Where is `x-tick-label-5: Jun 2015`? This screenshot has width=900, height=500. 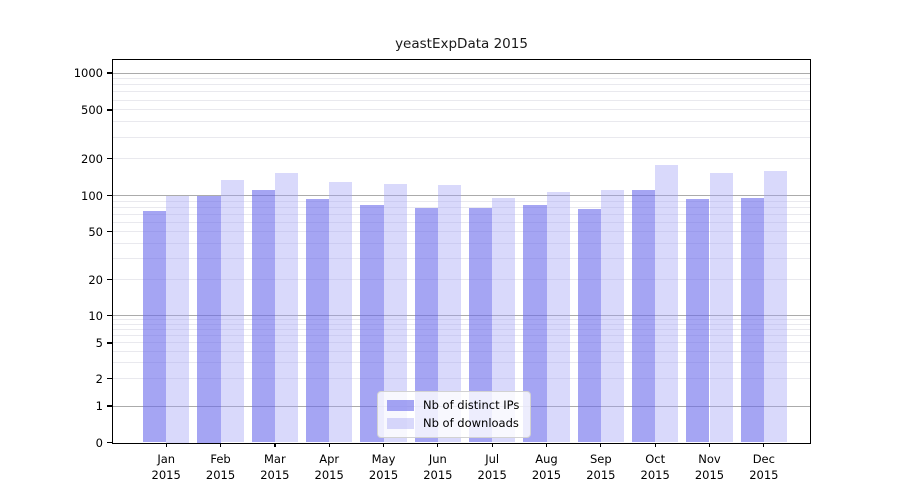
x-tick-label-5: Jun 2015 is located at coordinates (438, 466).